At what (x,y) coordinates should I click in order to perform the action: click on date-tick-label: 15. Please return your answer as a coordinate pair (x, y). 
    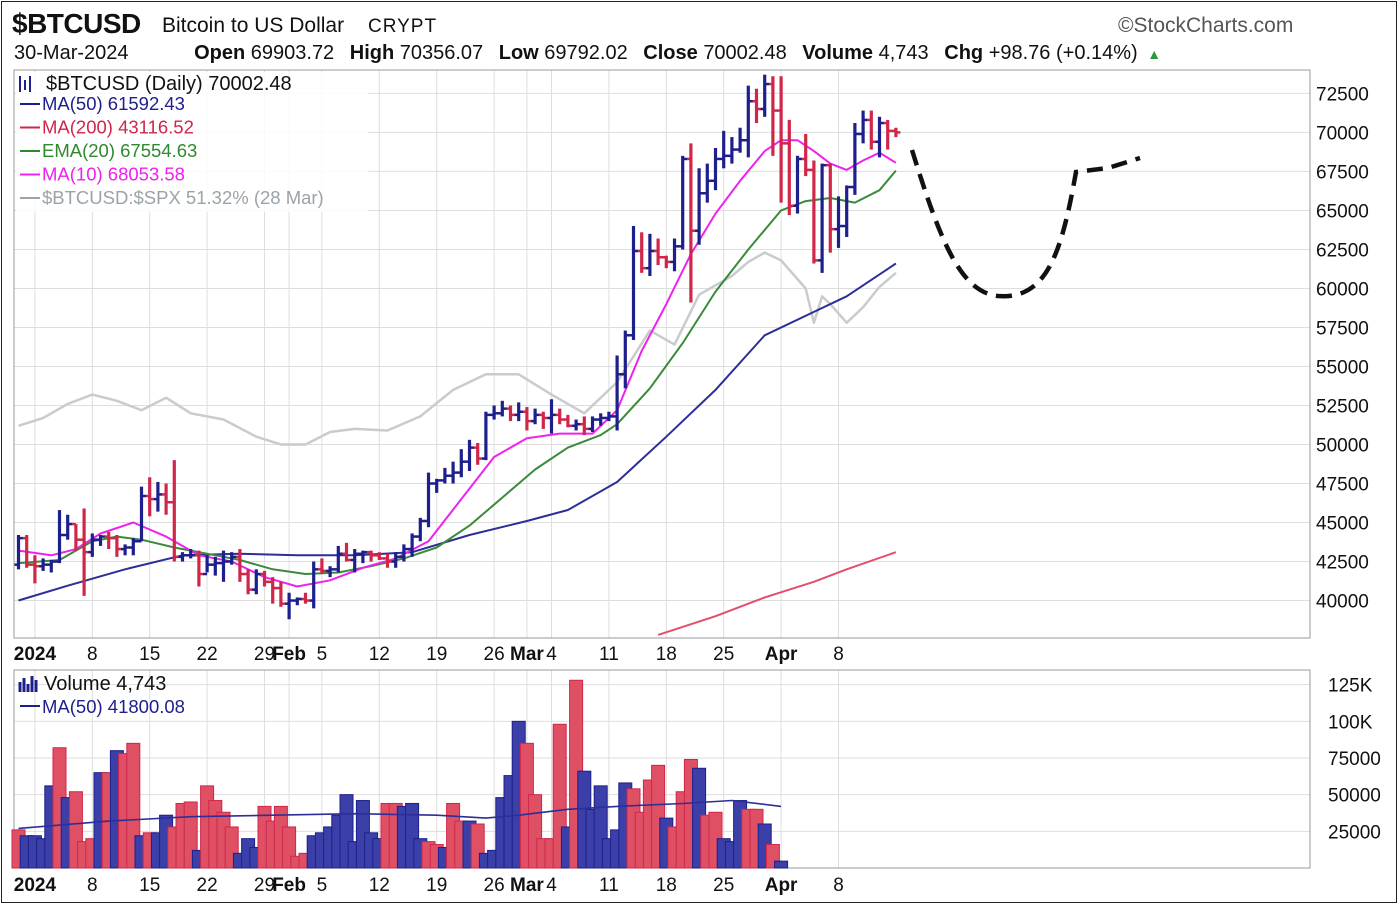
    Looking at the image, I should click on (149, 654).